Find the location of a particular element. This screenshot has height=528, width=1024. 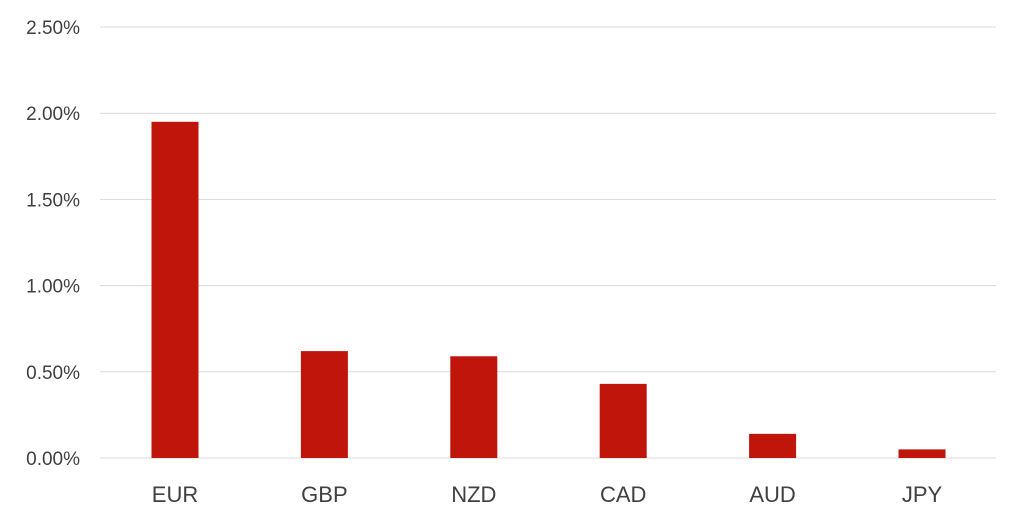

y-axis-tick-labels: 0.00% 0.50% 1.00% 1.50% 2.00% 2.50% is located at coordinates (53, 244).